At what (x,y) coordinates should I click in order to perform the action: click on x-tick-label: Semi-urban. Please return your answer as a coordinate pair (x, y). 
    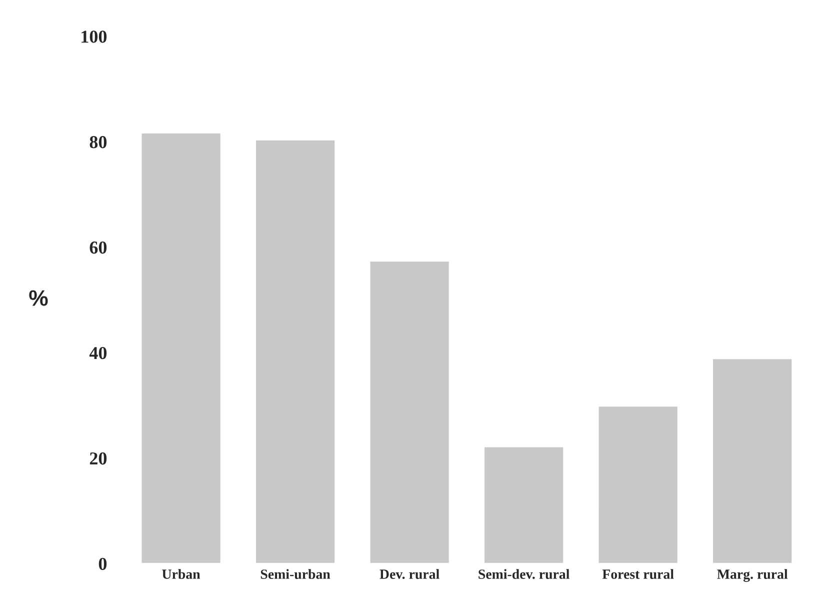
    Looking at the image, I should click on (295, 574).